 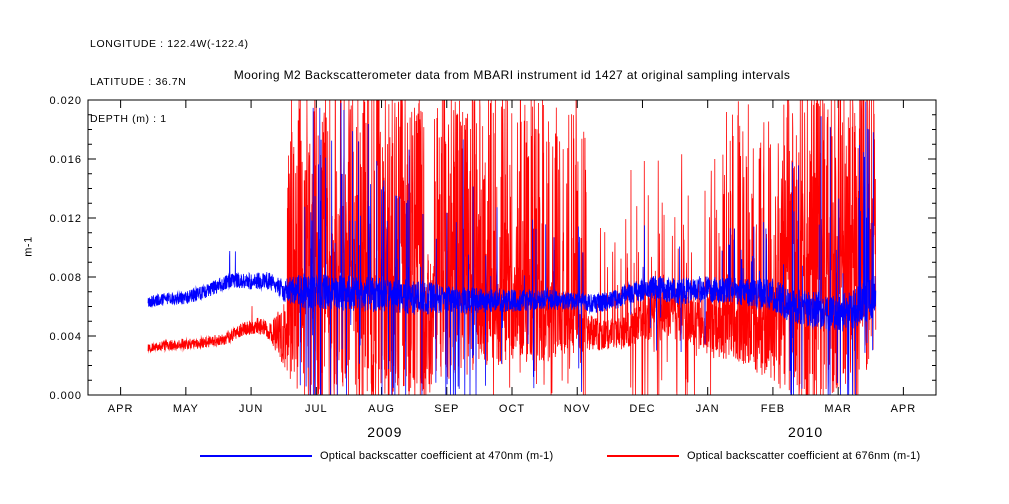 What do you see at coordinates (138, 81) in the screenshot?
I see `latitude-label: LATITUDE : 36.7N` at bounding box center [138, 81].